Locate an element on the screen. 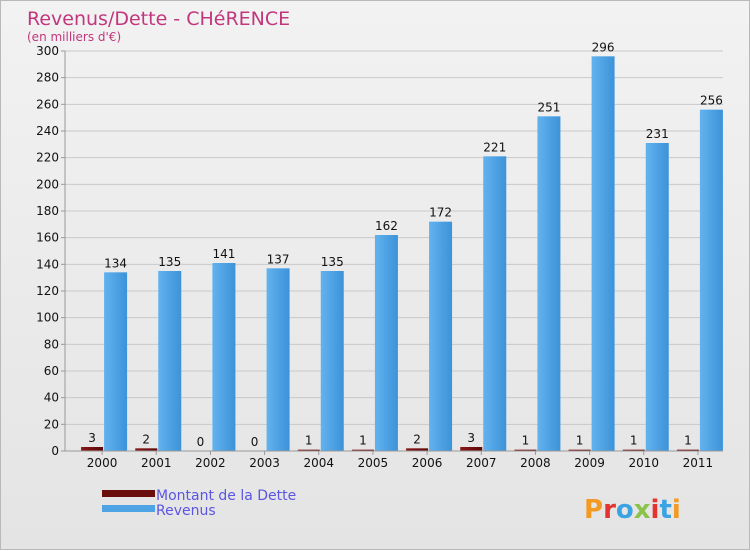 This screenshot has width=750, height=551. data-label-revenus-2006: 172 is located at coordinates (440, 213).